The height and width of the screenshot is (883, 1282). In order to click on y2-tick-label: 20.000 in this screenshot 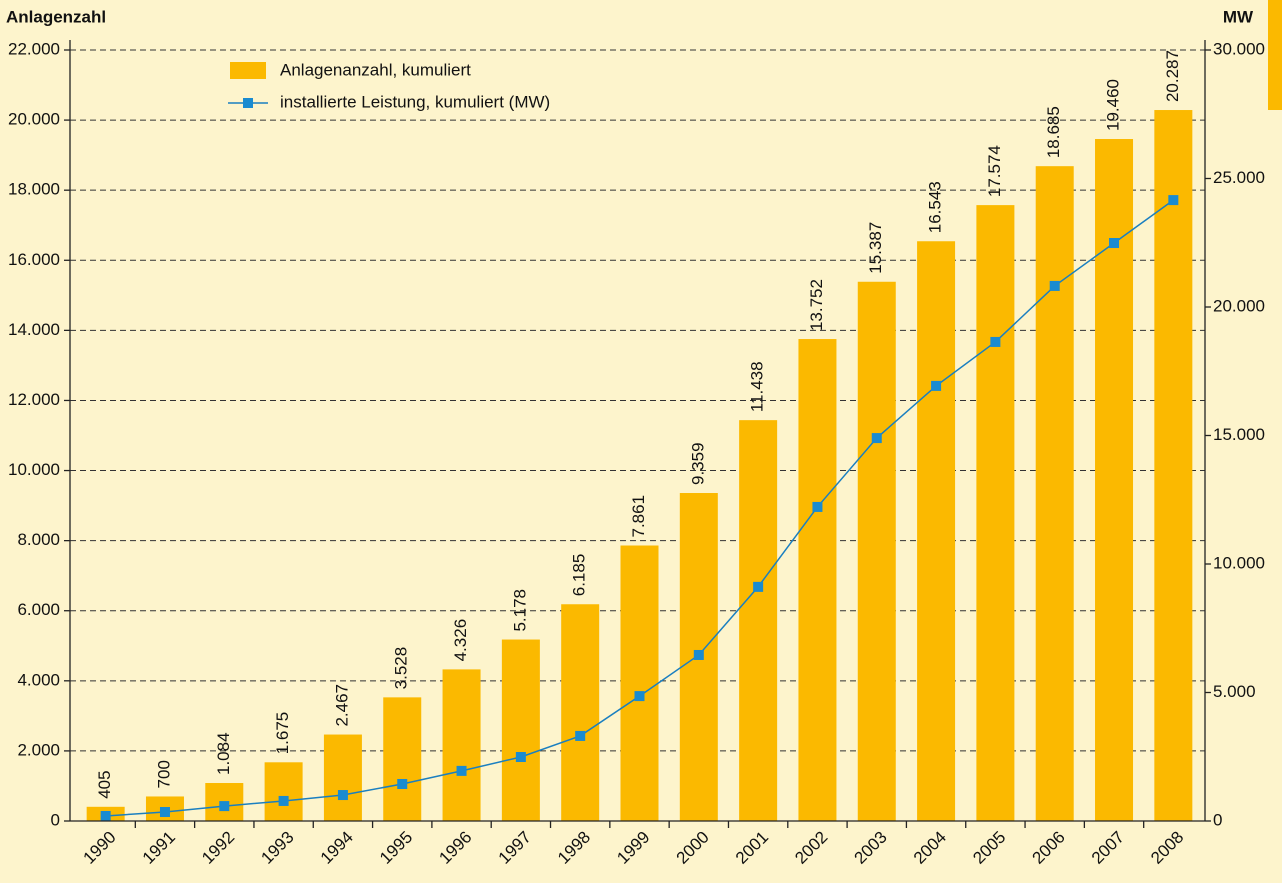, I will do `click(1239, 305)`.